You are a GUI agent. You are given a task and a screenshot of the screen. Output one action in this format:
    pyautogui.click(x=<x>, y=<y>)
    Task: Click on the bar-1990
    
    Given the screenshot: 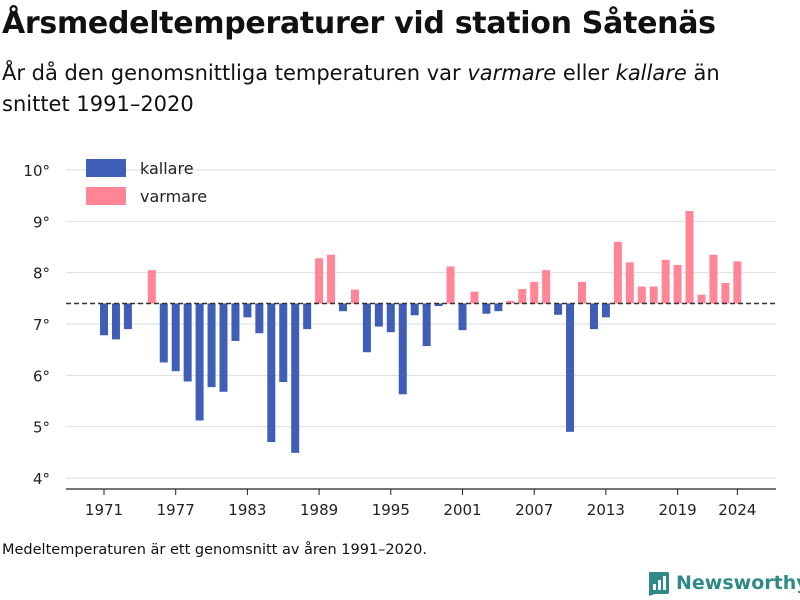 What is the action you would take?
    pyautogui.click(x=331, y=279)
    